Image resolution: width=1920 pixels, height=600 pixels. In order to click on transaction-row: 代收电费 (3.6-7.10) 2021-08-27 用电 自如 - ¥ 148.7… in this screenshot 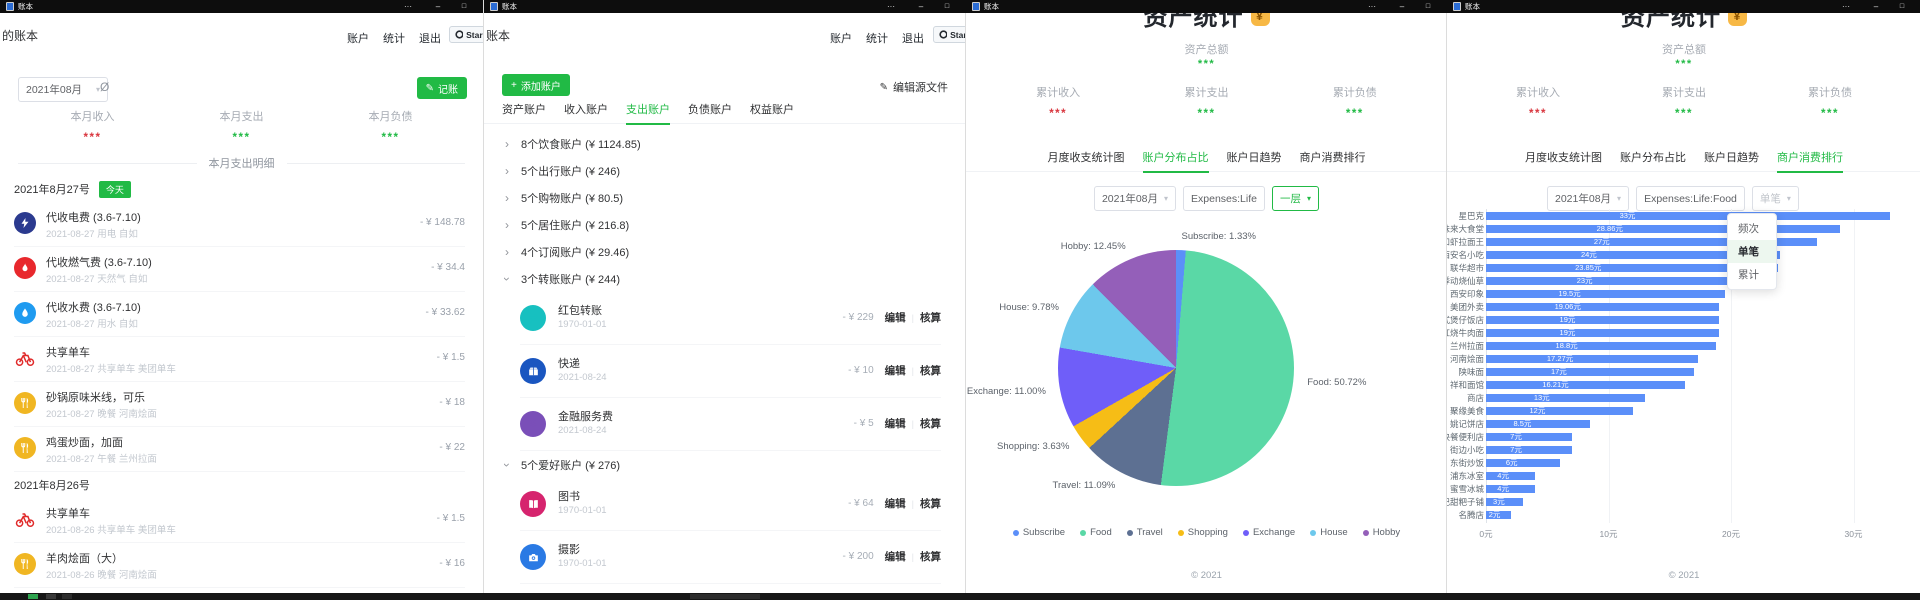, I will do `click(239, 224)`.